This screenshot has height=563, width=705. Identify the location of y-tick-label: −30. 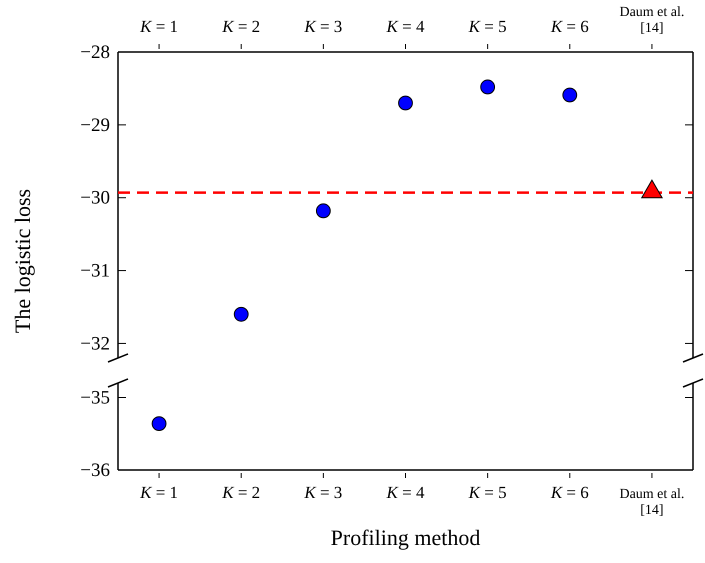
(95, 198).